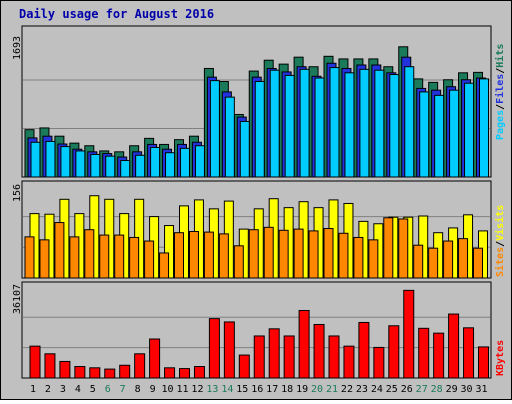 The width and height of the screenshot is (512, 404). Describe the element at coordinates (17, 299) in the screenshot. I see `bottom-ymax-label: 36107` at that location.